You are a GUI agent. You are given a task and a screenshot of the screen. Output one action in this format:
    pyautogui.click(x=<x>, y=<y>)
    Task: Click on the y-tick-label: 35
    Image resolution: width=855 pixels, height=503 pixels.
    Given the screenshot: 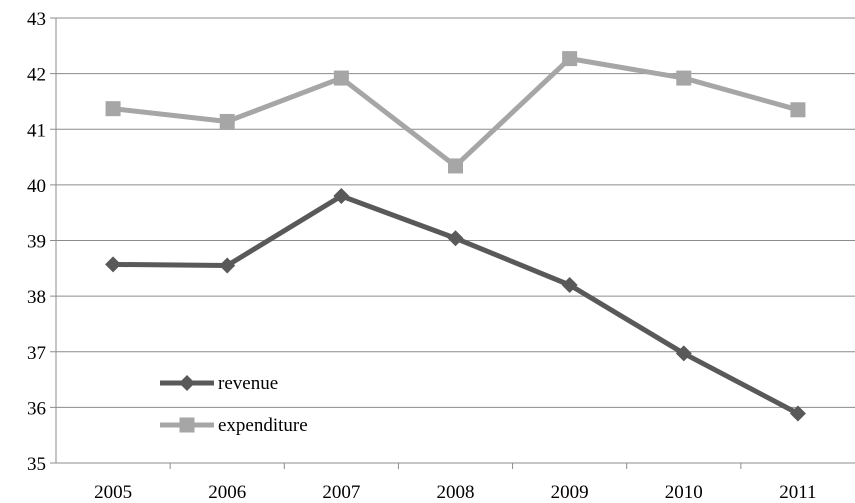 What is the action you would take?
    pyautogui.click(x=36, y=464)
    